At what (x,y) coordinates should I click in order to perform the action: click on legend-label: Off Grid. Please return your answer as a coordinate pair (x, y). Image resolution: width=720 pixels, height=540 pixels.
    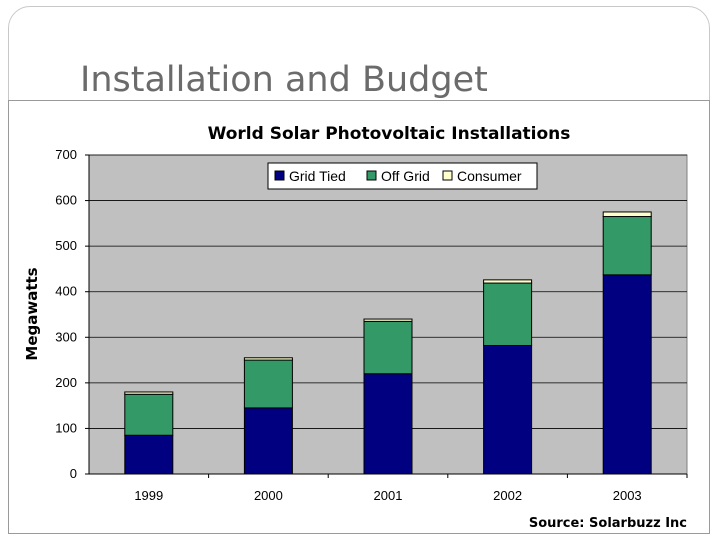
    Looking at the image, I should click on (405, 176).